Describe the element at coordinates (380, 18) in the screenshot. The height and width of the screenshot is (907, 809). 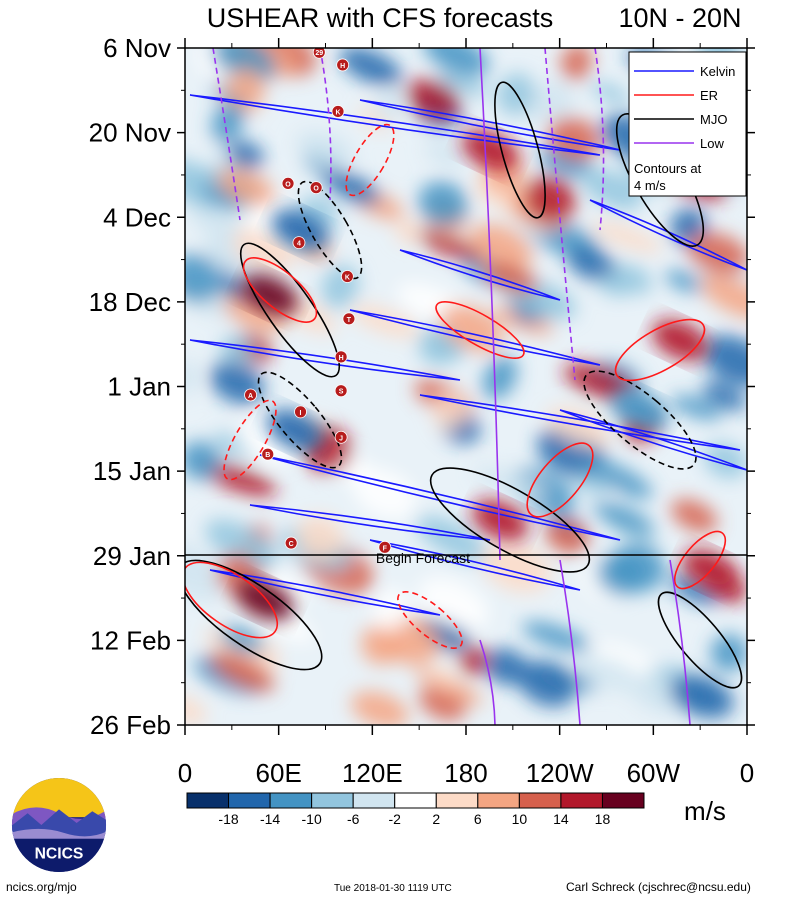
I see `chart-title: USHEAR with CFS forecasts` at that location.